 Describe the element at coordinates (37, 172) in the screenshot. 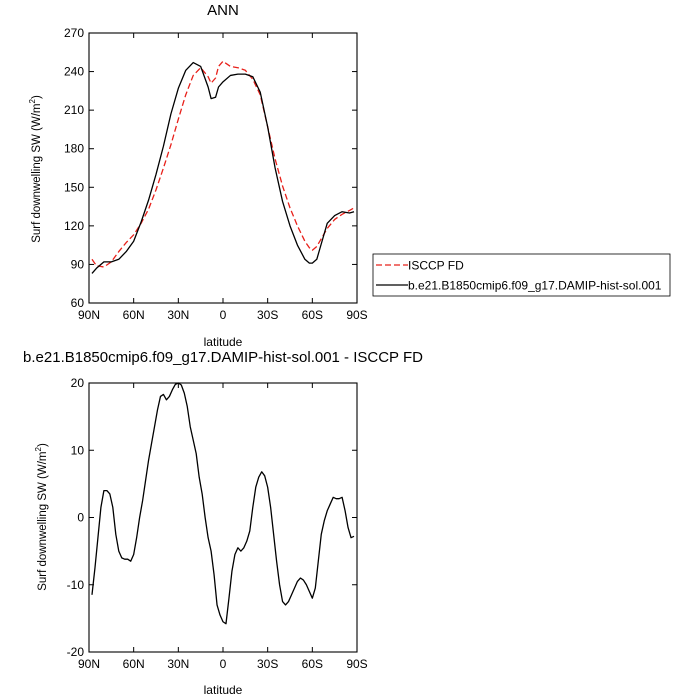

I see `top-y-label-main: Surf downwelling SW (W/m` at that location.